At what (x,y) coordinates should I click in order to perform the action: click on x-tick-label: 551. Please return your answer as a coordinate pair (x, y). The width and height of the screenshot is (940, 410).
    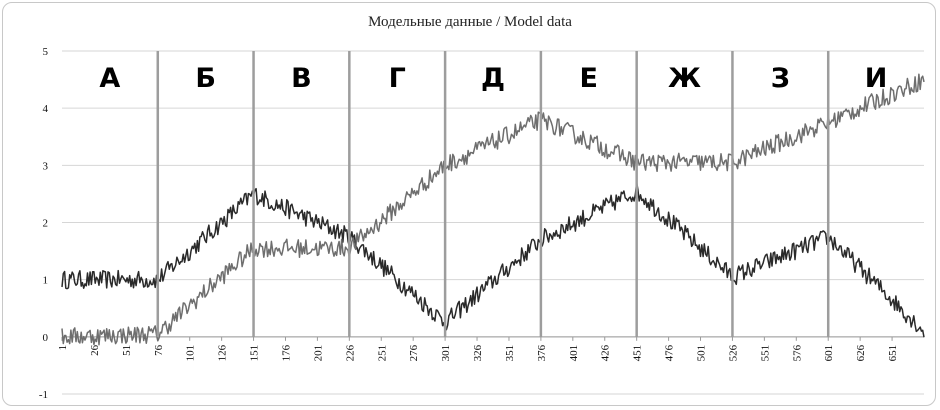
    Looking at the image, I should click on (765, 353).